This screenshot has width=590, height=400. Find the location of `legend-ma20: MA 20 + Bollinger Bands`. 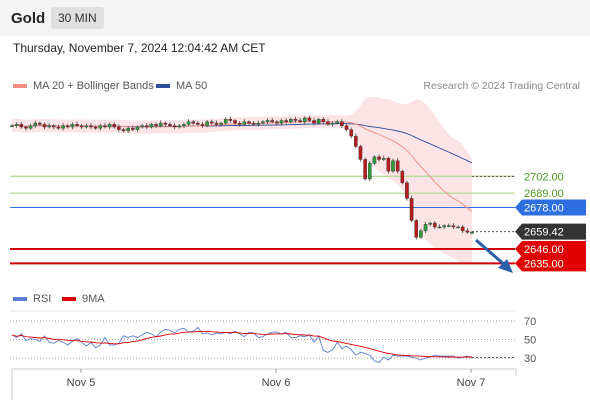

legend-ma20: MA 20 + Bollinger Bands is located at coordinates (83, 86).